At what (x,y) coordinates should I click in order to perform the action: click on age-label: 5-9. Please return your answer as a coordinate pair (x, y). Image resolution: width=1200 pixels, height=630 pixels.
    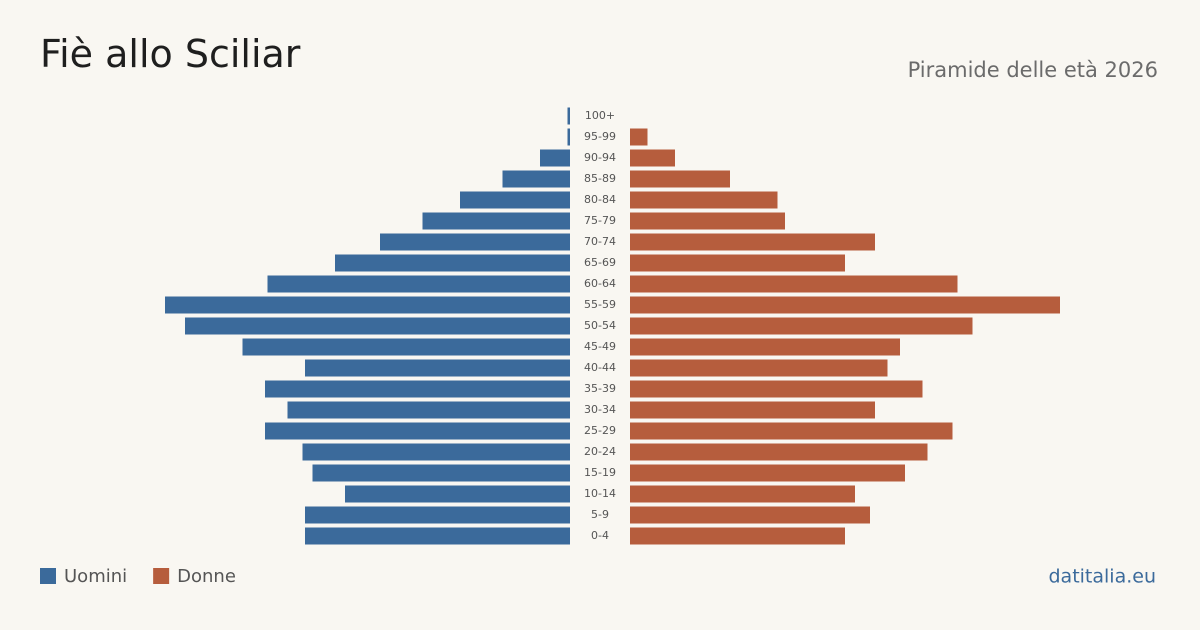
    Looking at the image, I should click on (600, 514).